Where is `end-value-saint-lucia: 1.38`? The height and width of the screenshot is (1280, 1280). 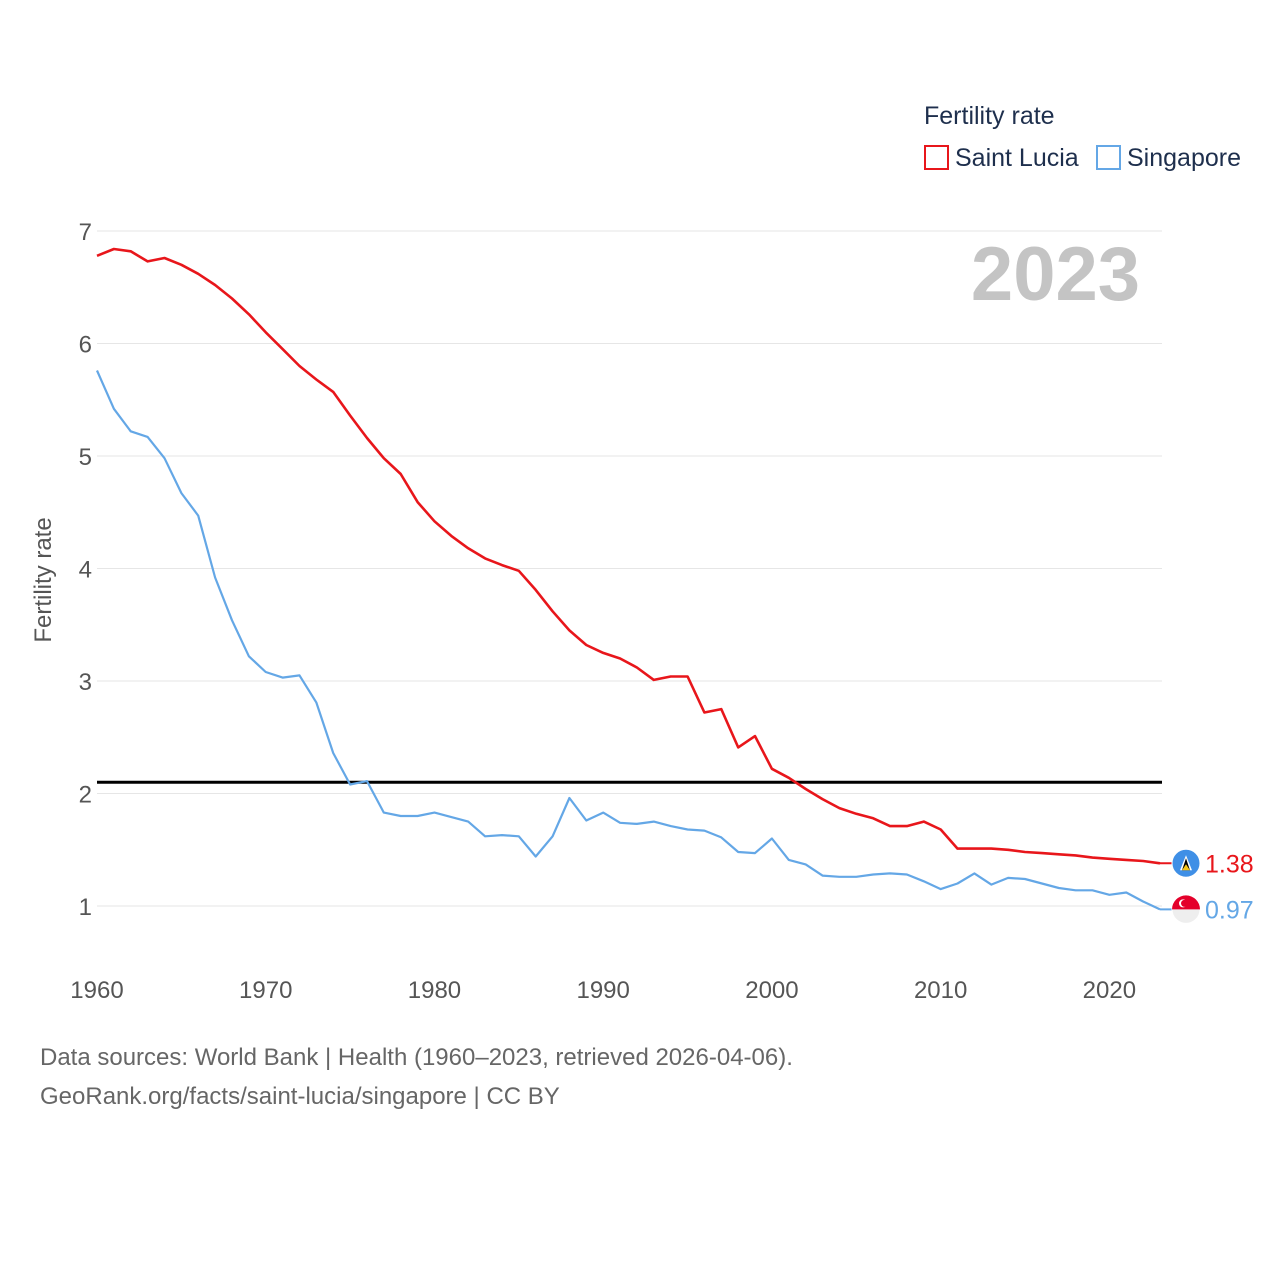 end-value-saint-lucia: 1.38 is located at coordinates (1229, 864).